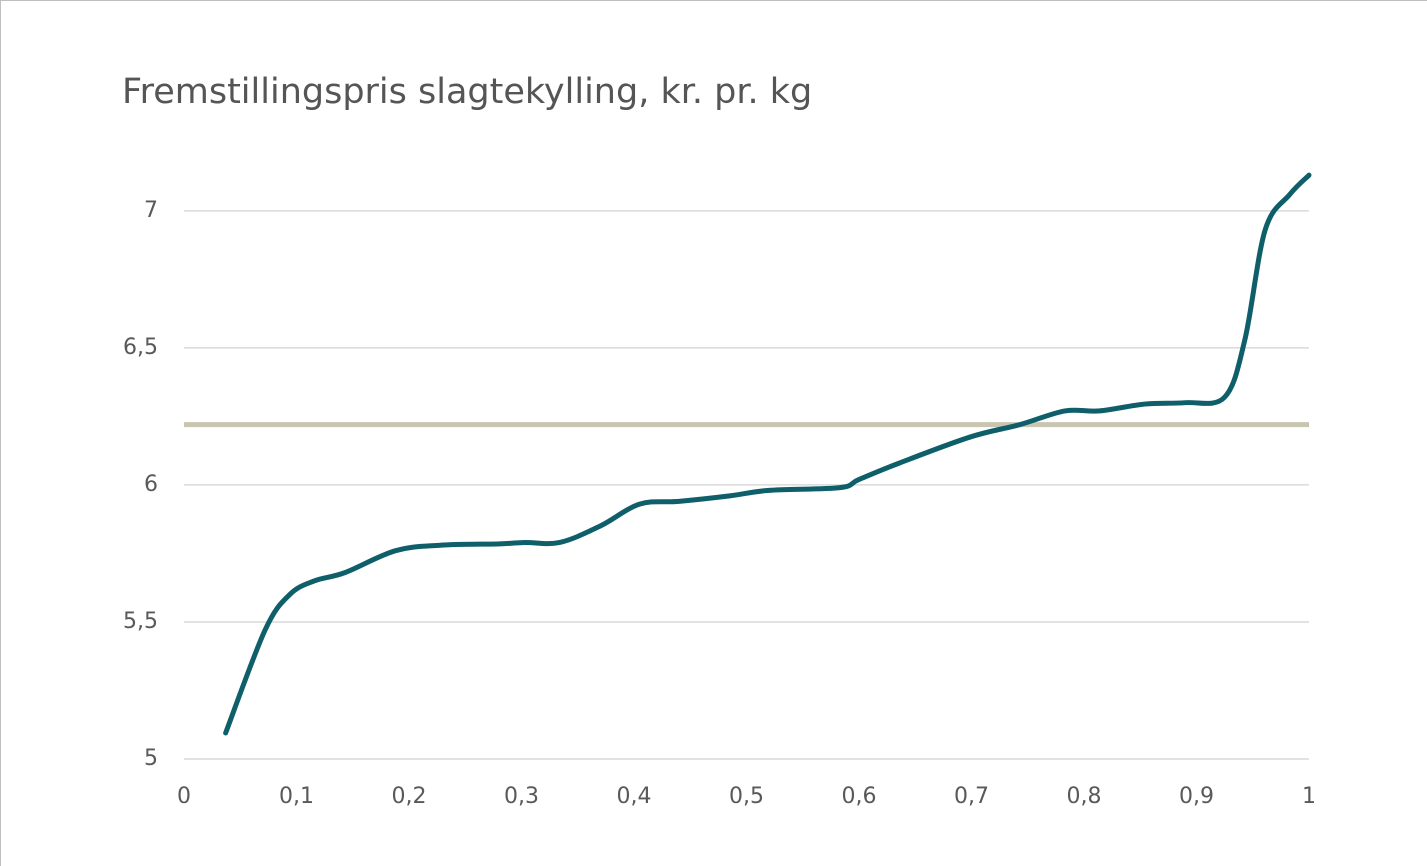 The width and height of the screenshot is (1427, 866). What do you see at coordinates (1196, 796) in the screenshot?
I see `x-tick-label: 0,9` at bounding box center [1196, 796].